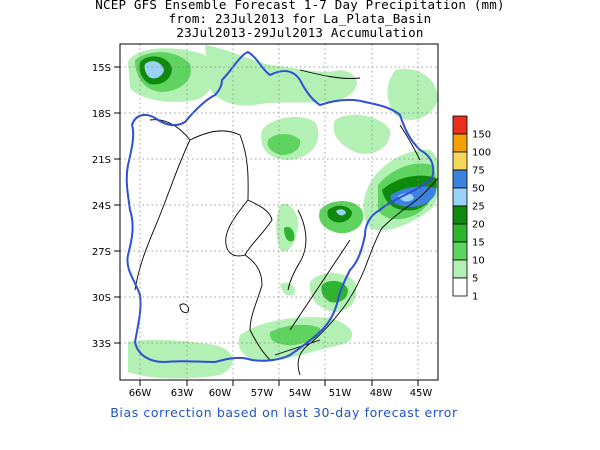 This screenshot has height=450, width=600. What do you see at coordinates (478, 243) in the screenshot?
I see `legend-label: 15` at bounding box center [478, 243].